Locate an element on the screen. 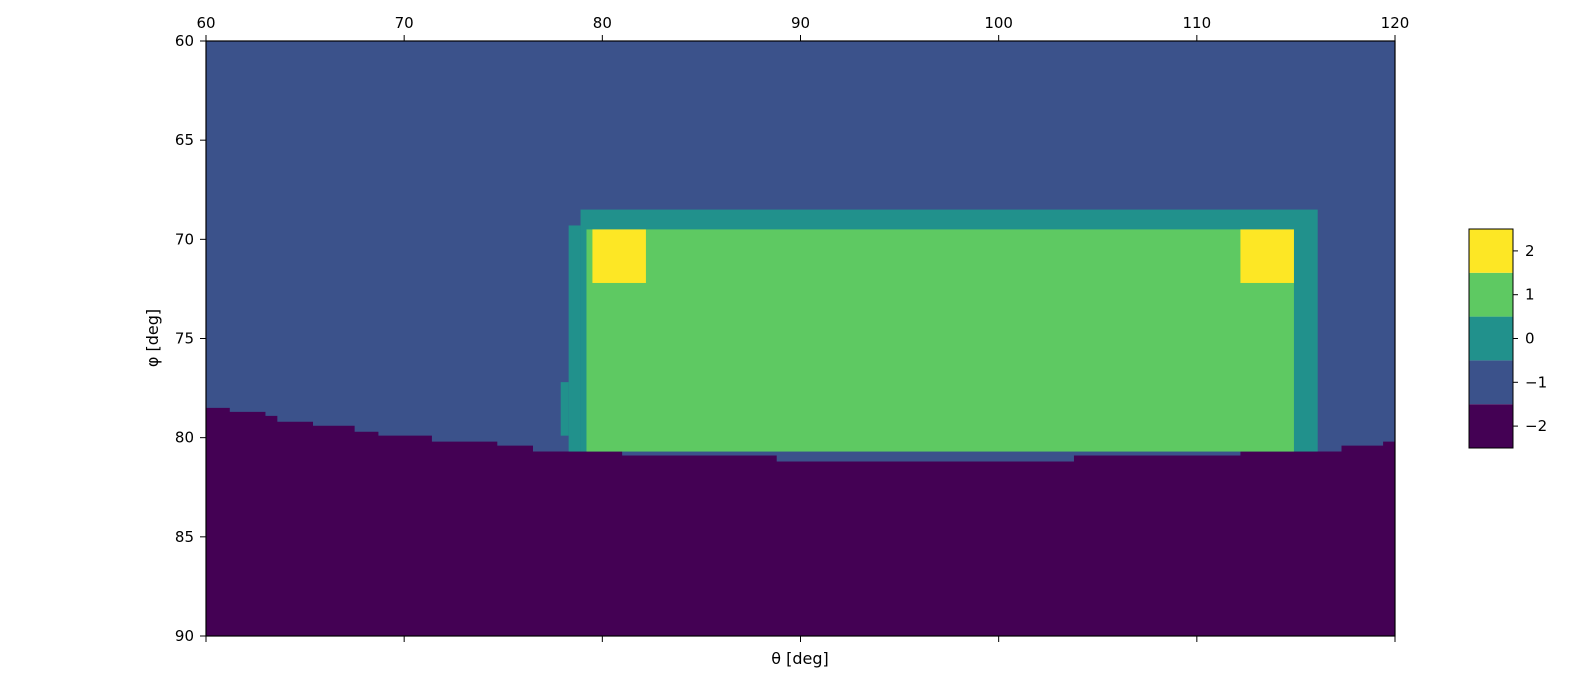 Image resolution: width=1570 pixels, height=683 pixels. y-axis: 60 65 70 75 80 85 90 is located at coordinates (190, 338).